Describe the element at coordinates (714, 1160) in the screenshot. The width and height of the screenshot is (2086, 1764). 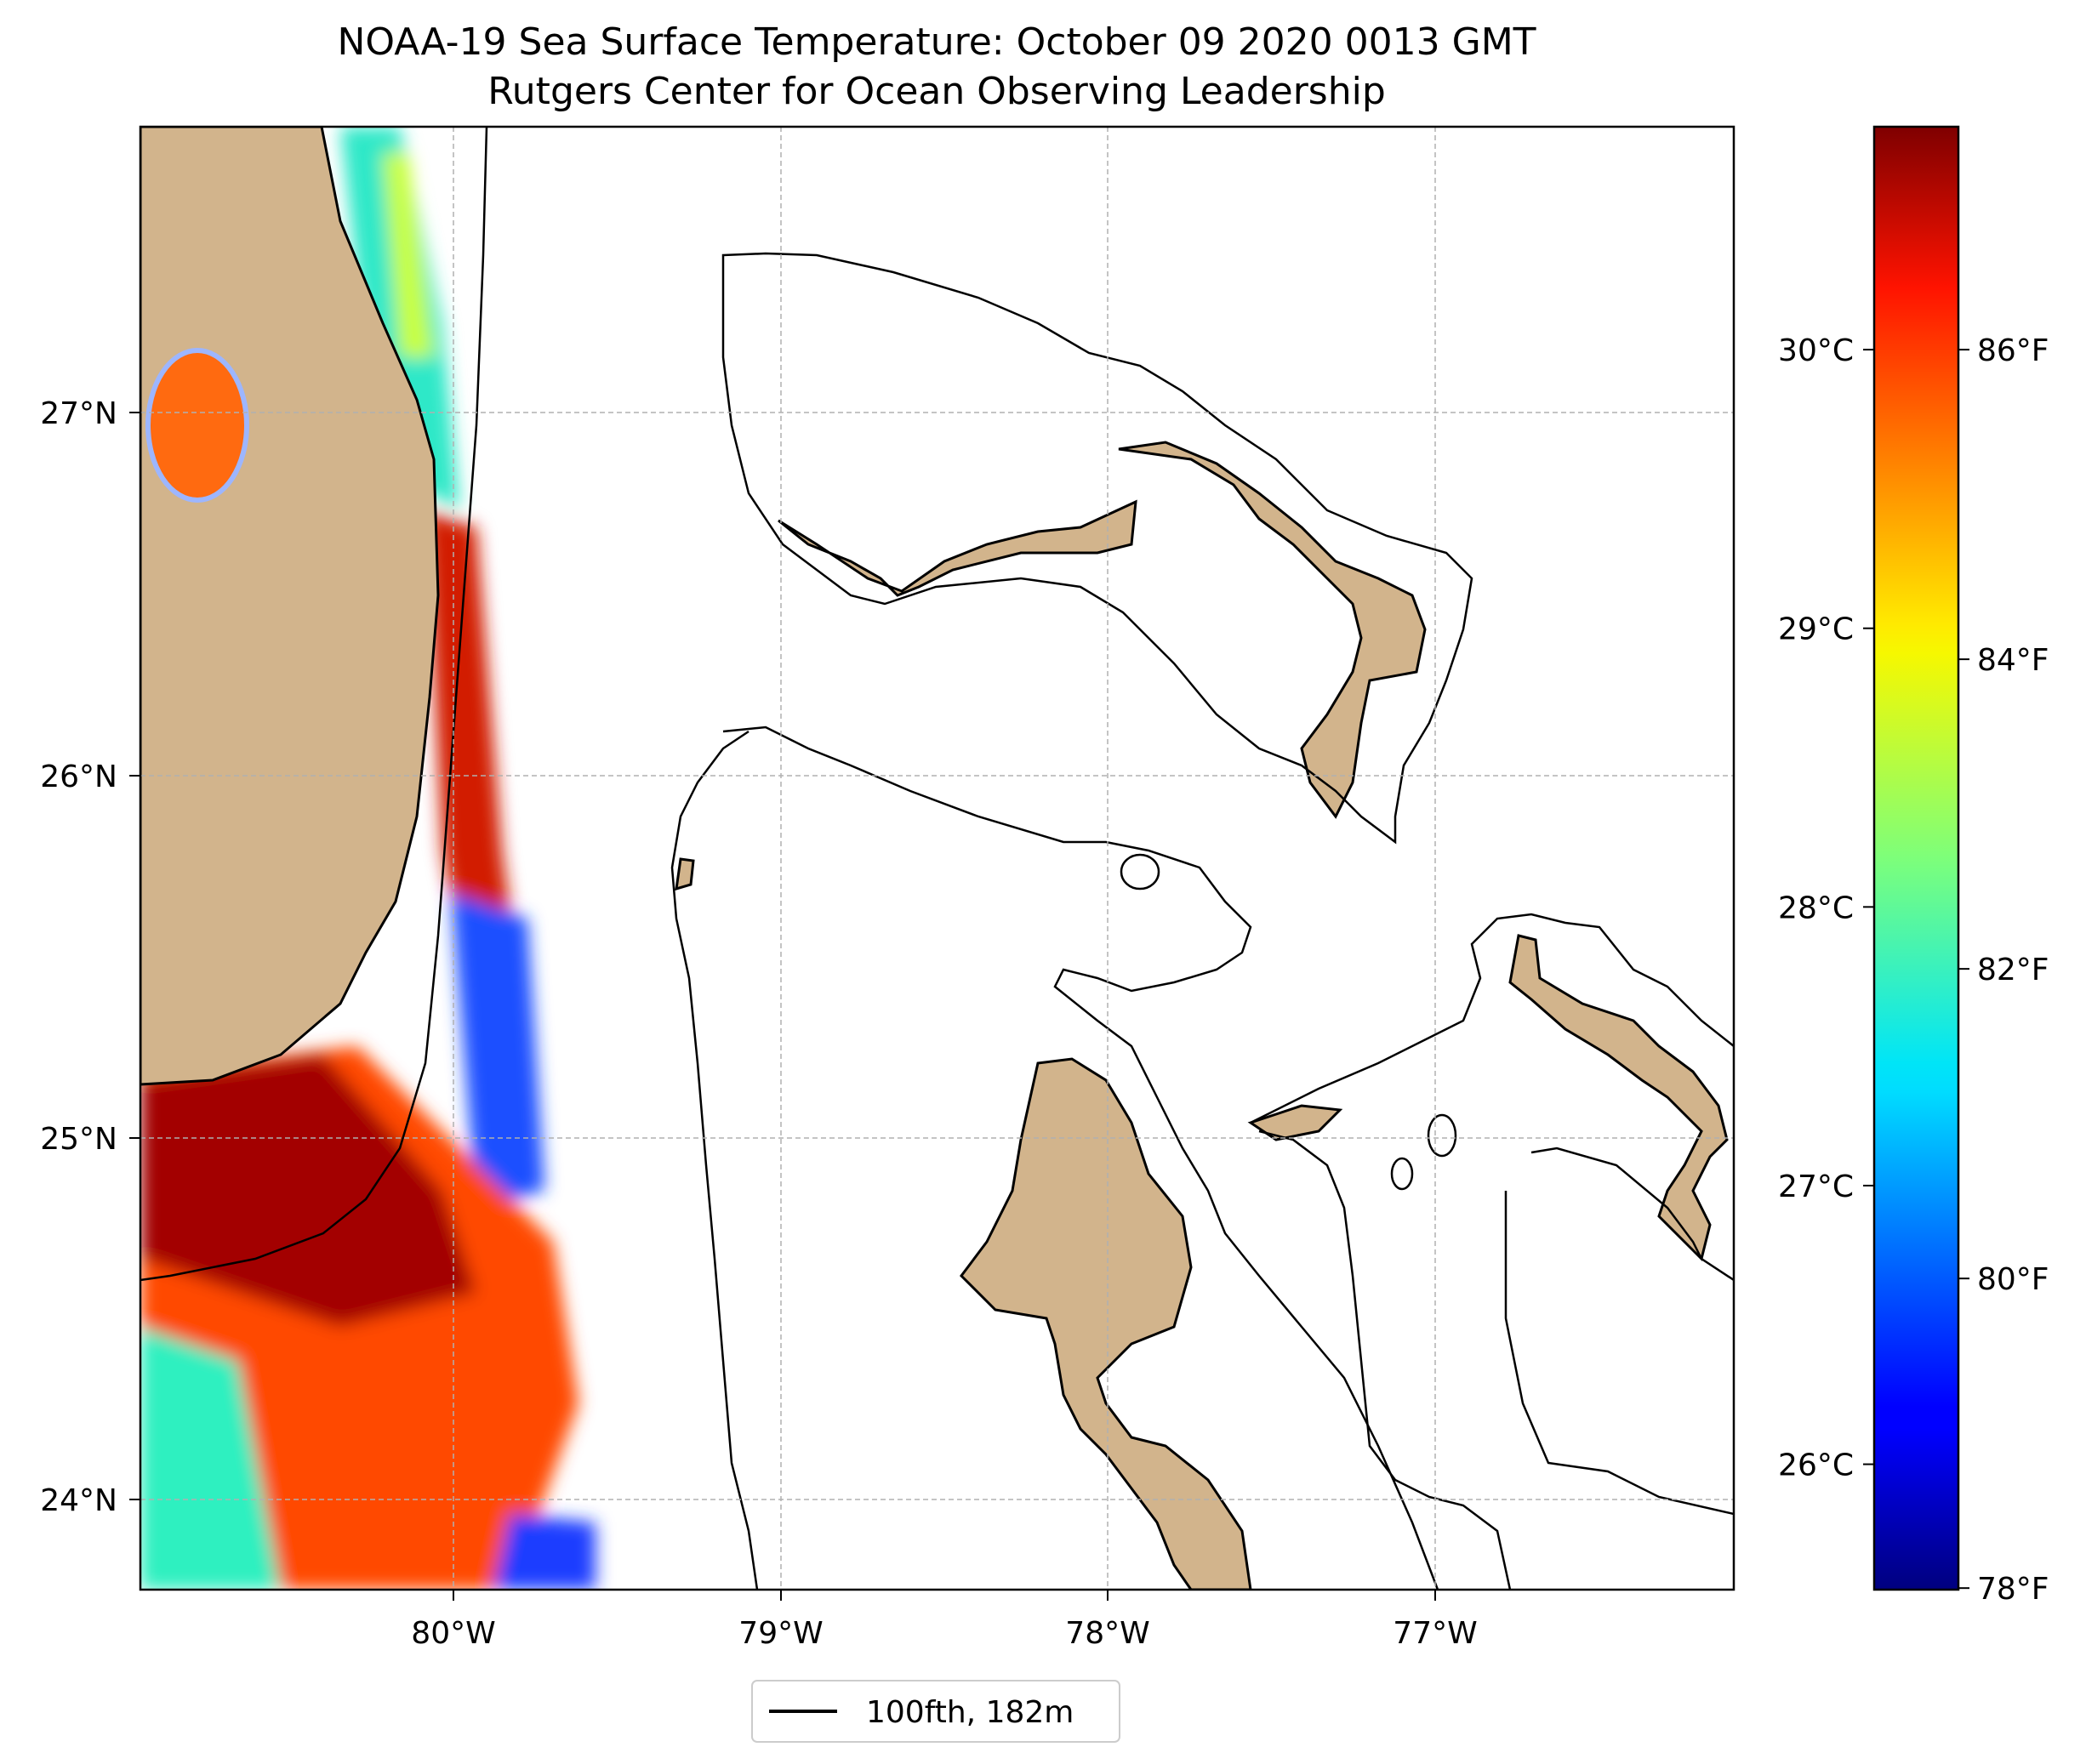
I see `isobath-bank-western-edge` at that location.